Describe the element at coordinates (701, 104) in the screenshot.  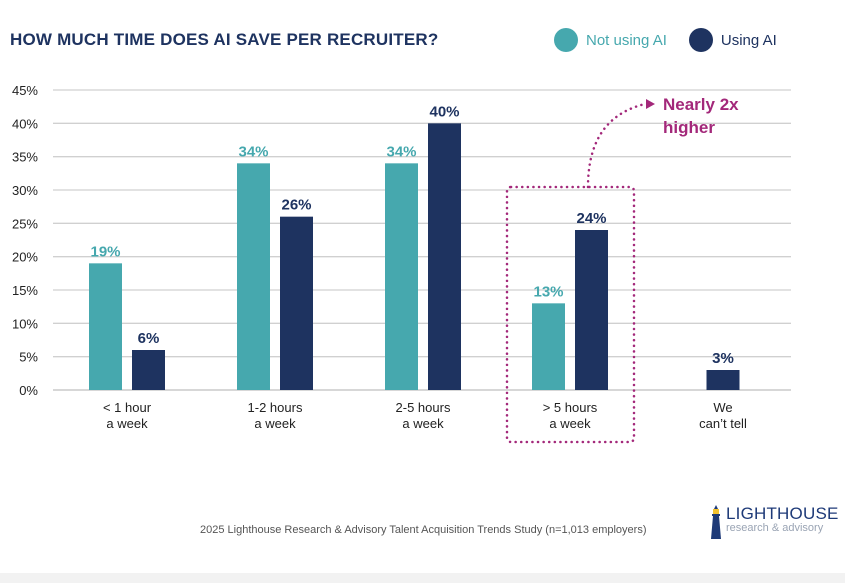
I see `annotation-text: Nearly 2x` at that location.